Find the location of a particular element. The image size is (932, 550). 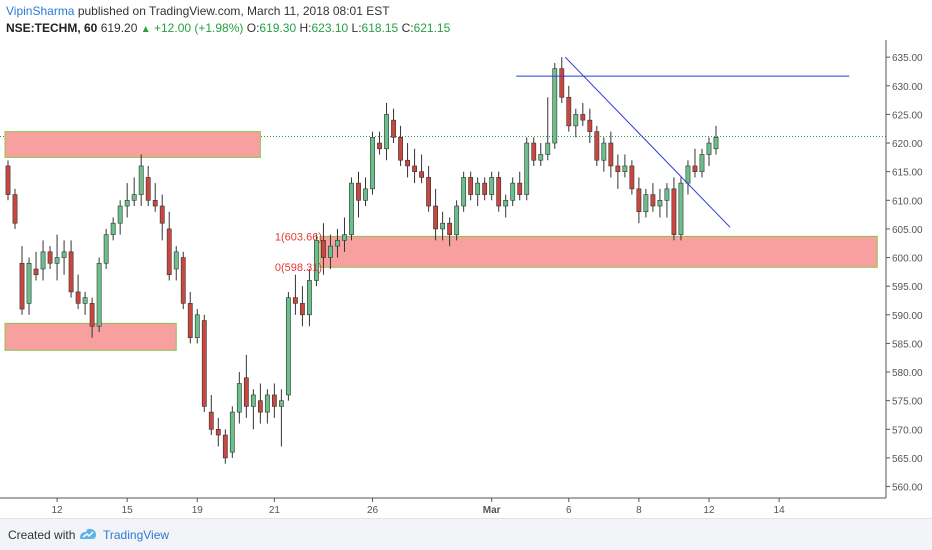

last-price: 619.20 is located at coordinates (119, 28).